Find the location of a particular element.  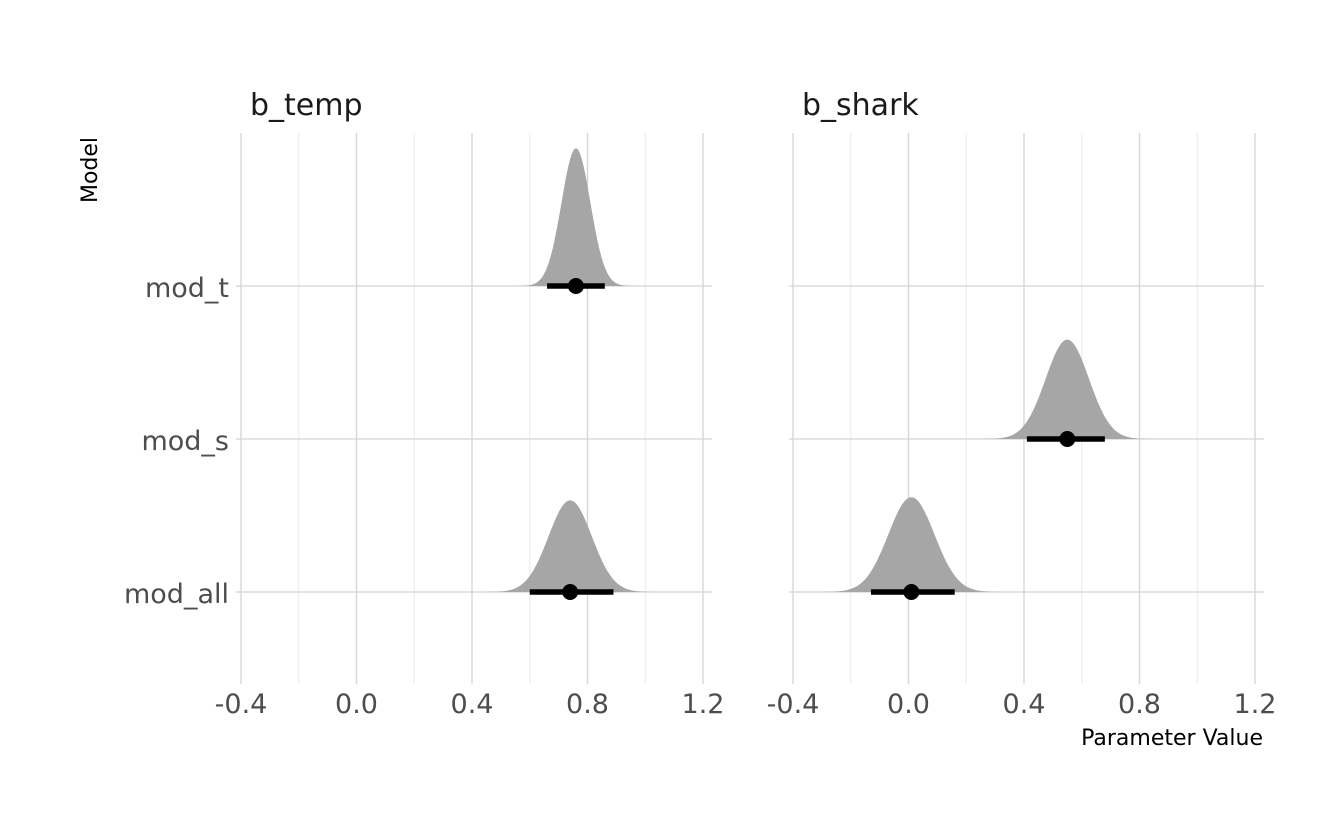

facet-title: b_shark is located at coordinates (860, 105).